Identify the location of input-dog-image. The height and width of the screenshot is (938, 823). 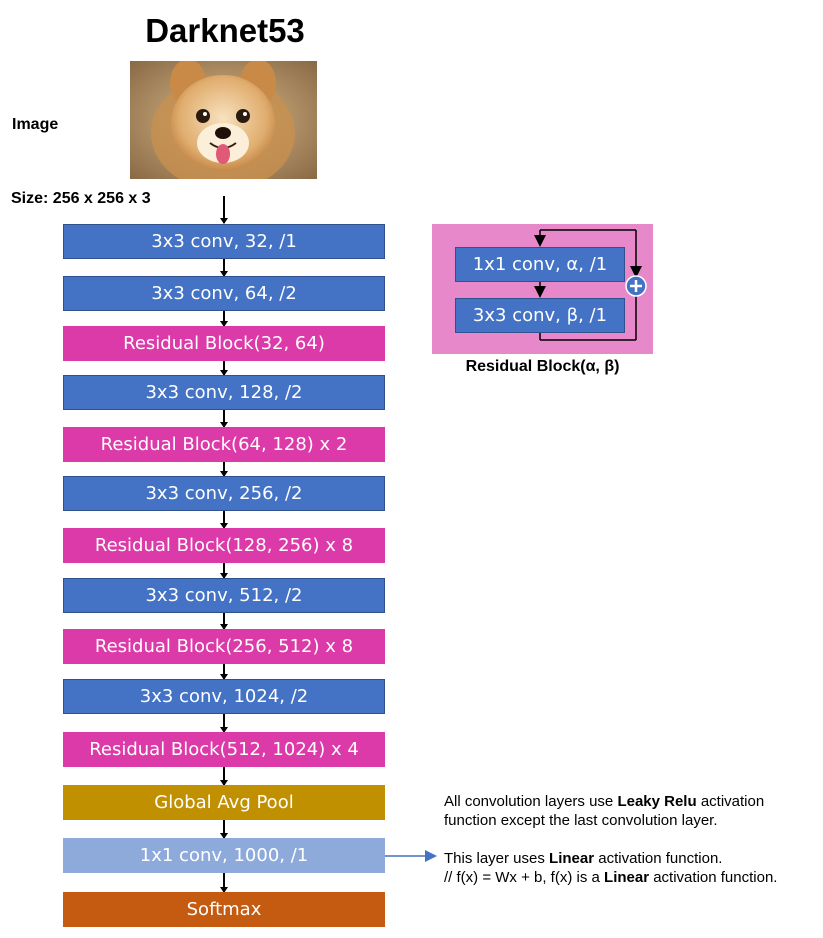
(223, 120).